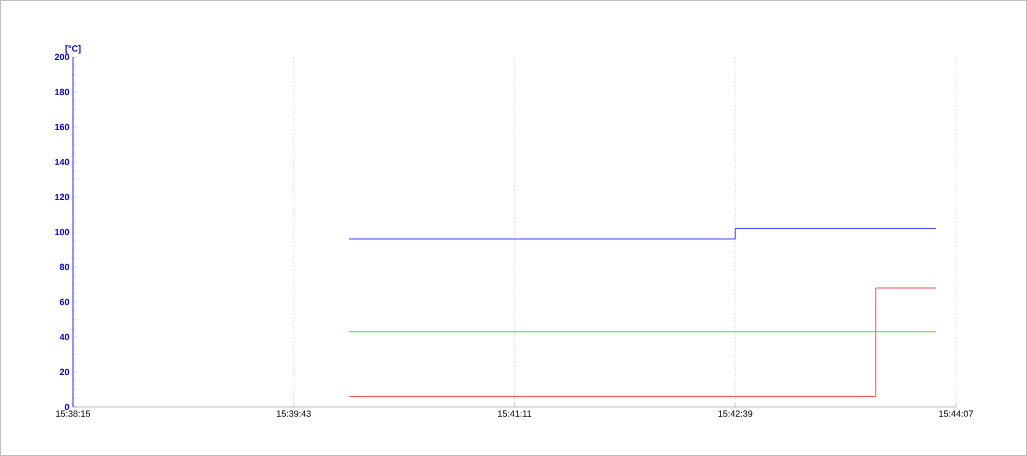  What do you see at coordinates (62, 57) in the screenshot?
I see `y-tick-label: 200` at bounding box center [62, 57].